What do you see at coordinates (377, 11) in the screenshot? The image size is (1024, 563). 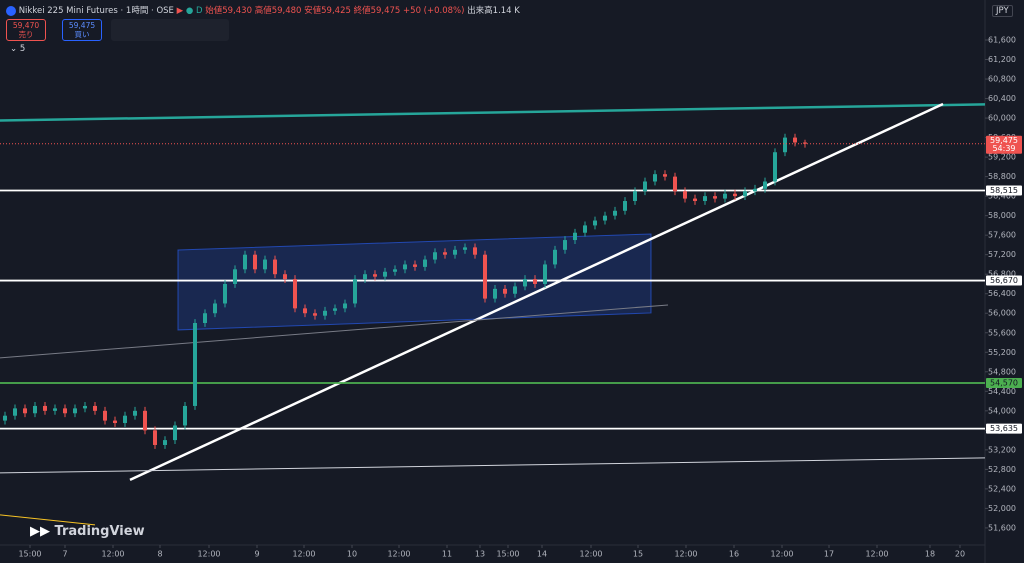 I see `close: 終値59,475` at bounding box center [377, 11].